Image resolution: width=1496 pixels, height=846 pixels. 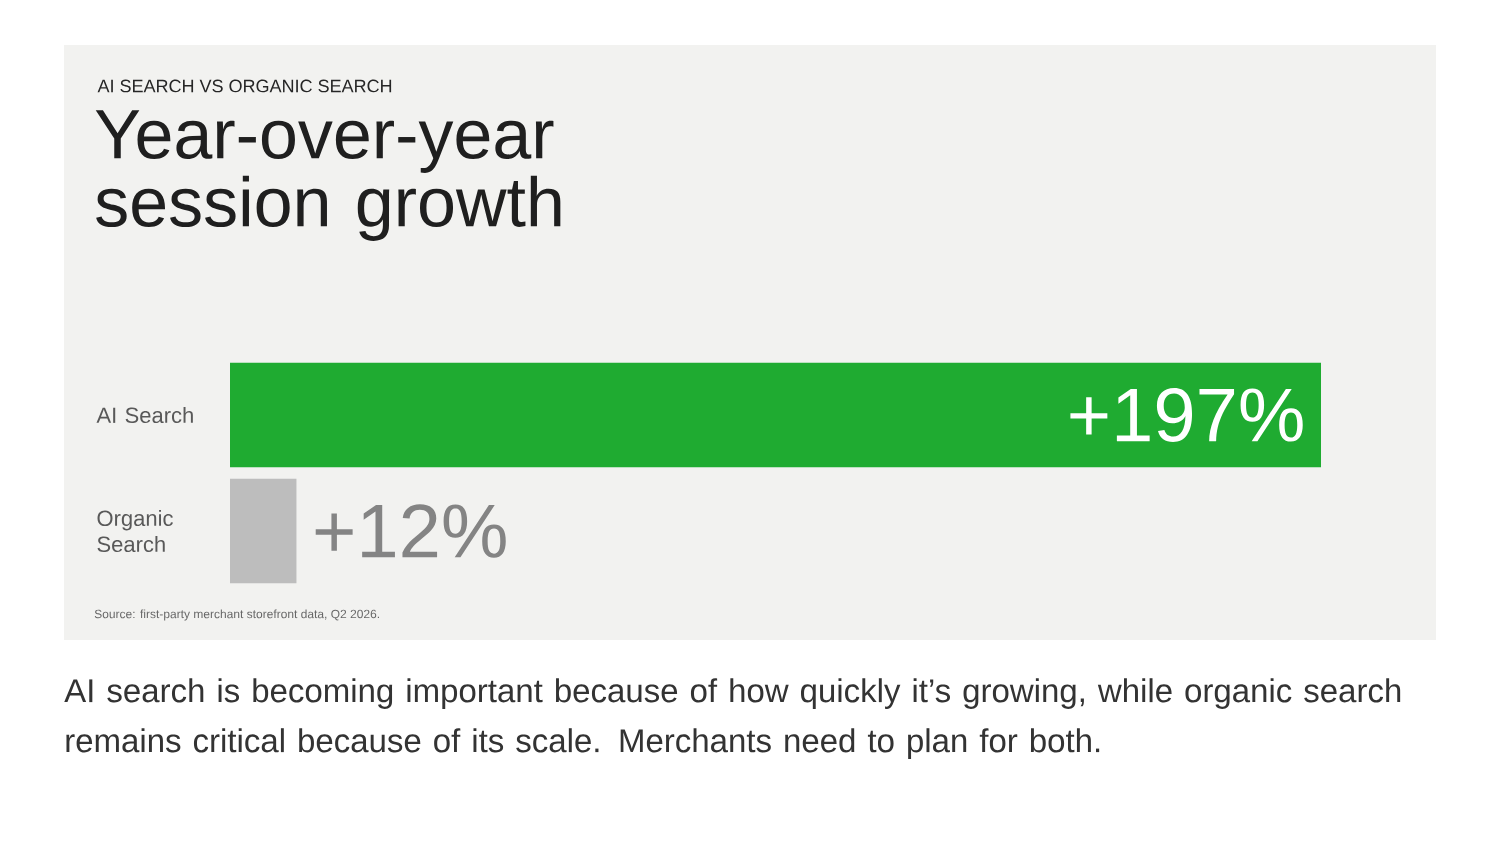 I want to click on text: AI search is becoming important because of how quickly it’s growing, while organic search remains critical because of its scale. Merchants need to plan for both., so click(x=732, y=718).